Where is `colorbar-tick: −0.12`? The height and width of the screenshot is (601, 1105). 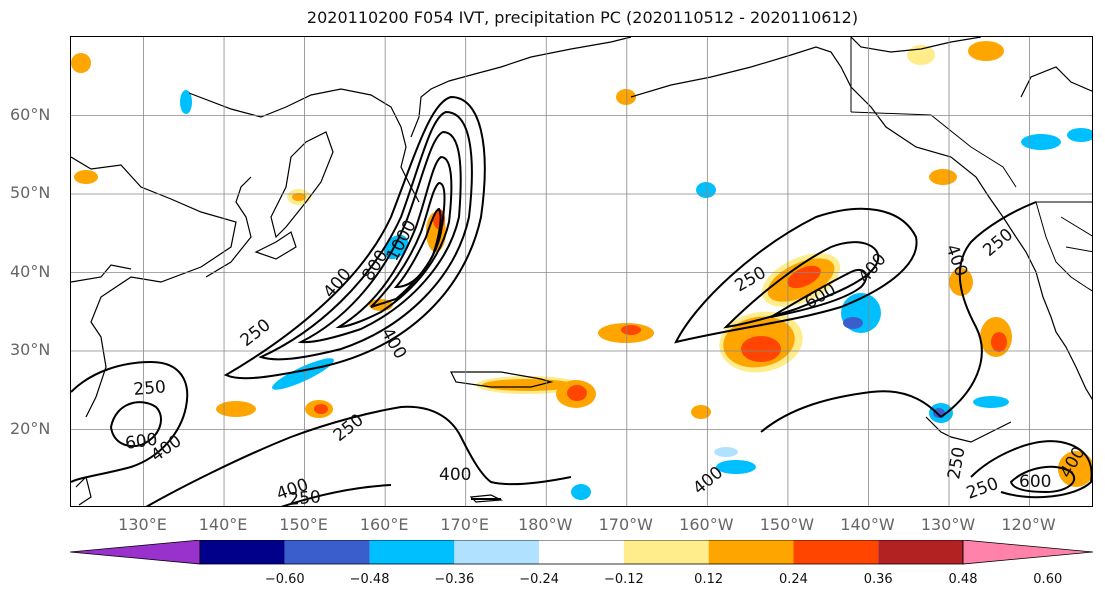
colorbar-tick: −0.12 is located at coordinates (623, 579).